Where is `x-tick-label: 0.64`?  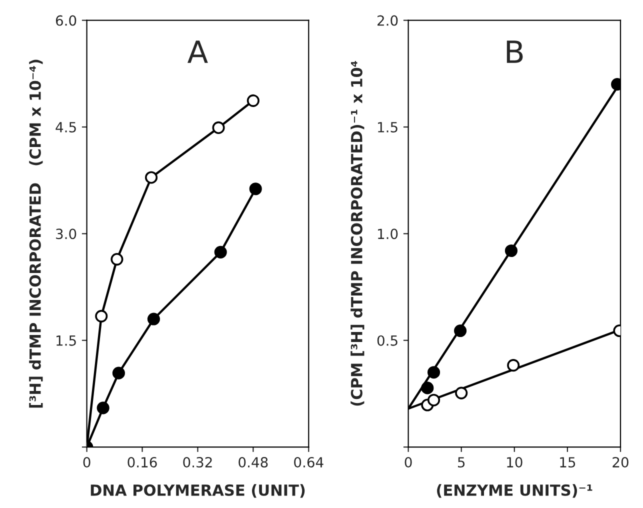
x-tick-label: 0.64 is located at coordinates (309, 462).